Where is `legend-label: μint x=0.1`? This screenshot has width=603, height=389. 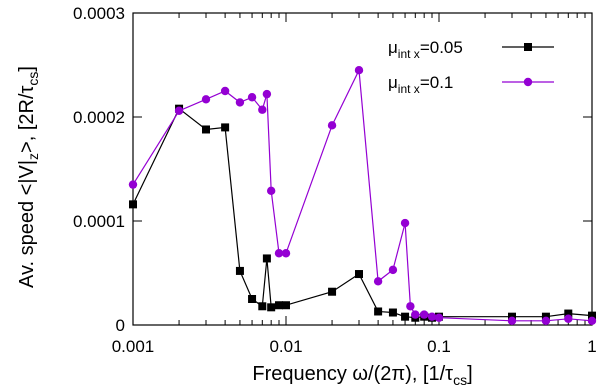
legend-label: μint x=0.1 is located at coordinates (420, 84).